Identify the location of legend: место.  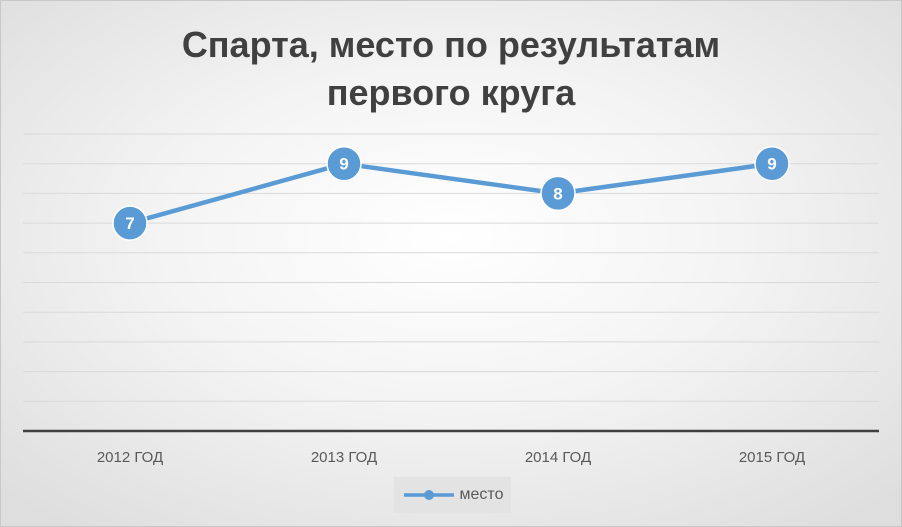
(452, 495).